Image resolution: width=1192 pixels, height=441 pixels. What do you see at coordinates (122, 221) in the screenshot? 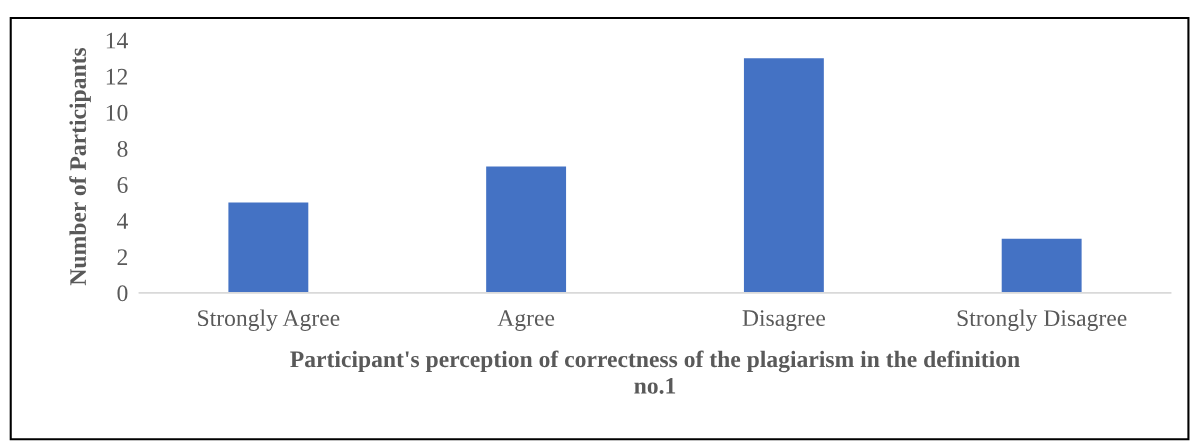
I see `y-tick-label: 4` at bounding box center [122, 221].